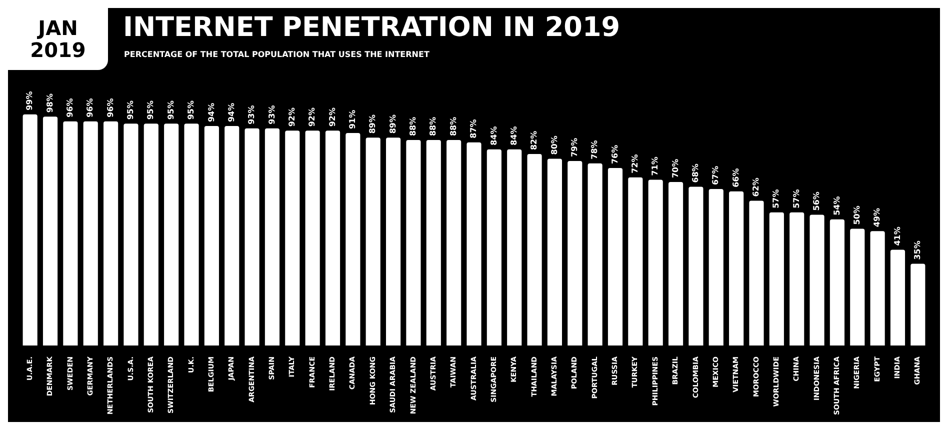 The width and height of the screenshot is (948, 430). Describe the element at coordinates (353, 120) in the screenshot. I see `data-label: 91%` at that location.